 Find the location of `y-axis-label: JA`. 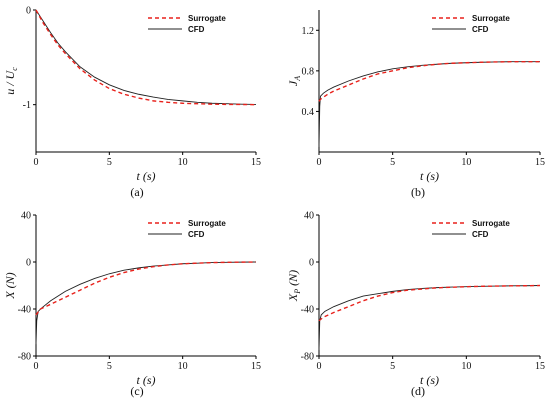

y-axis-label: JA is located at coordinates (294, 81).